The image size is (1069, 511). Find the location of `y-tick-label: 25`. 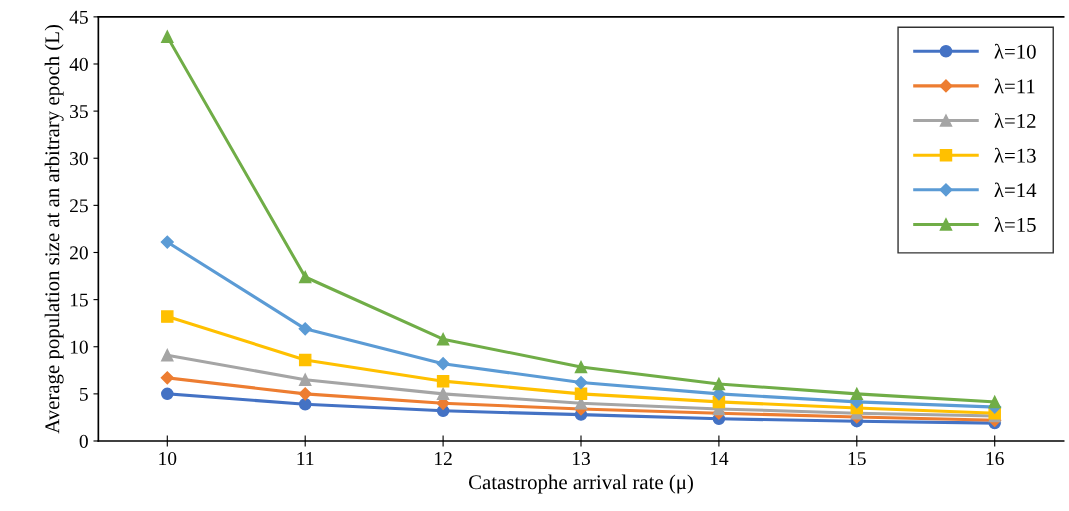

y-tick-label: 25 is located at coordinates (79, 206).